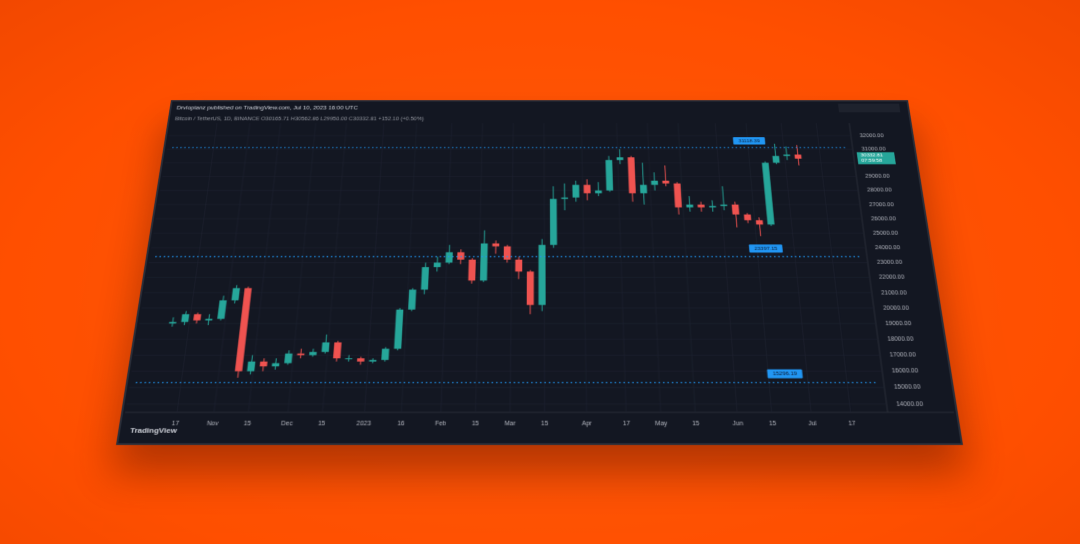  Describe the element at coordinates (738, 424) in the screenshot. I see `x-tick-label: Jun` at that location.